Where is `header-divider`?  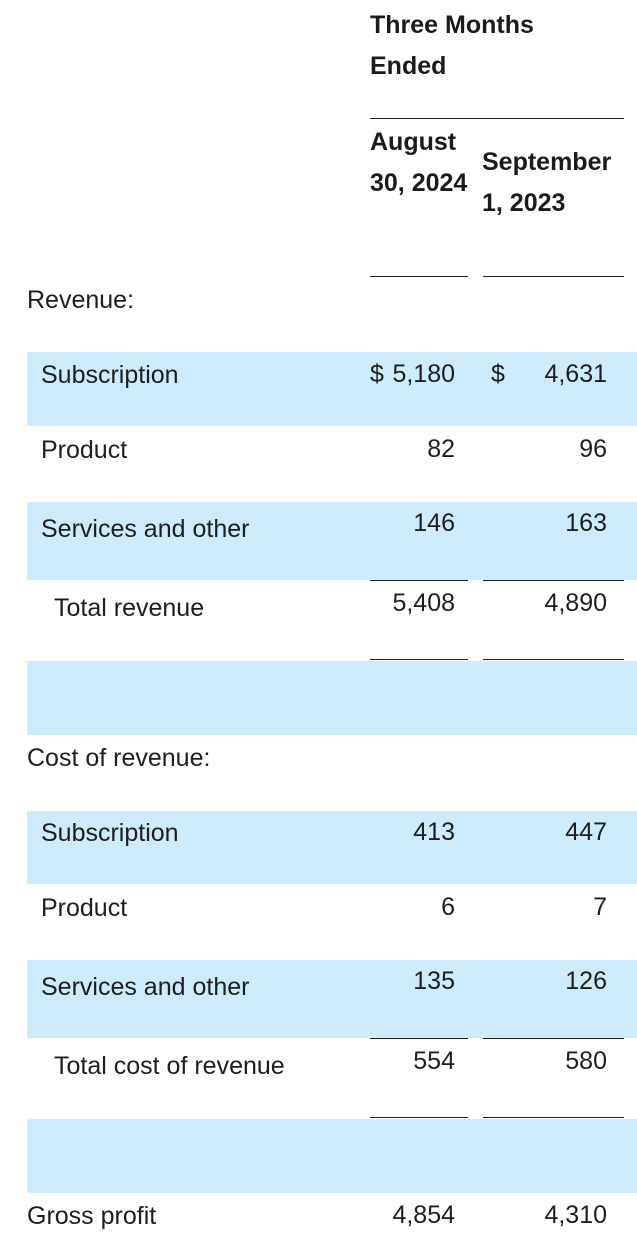 header-divider is located at coordinates (497, 118).